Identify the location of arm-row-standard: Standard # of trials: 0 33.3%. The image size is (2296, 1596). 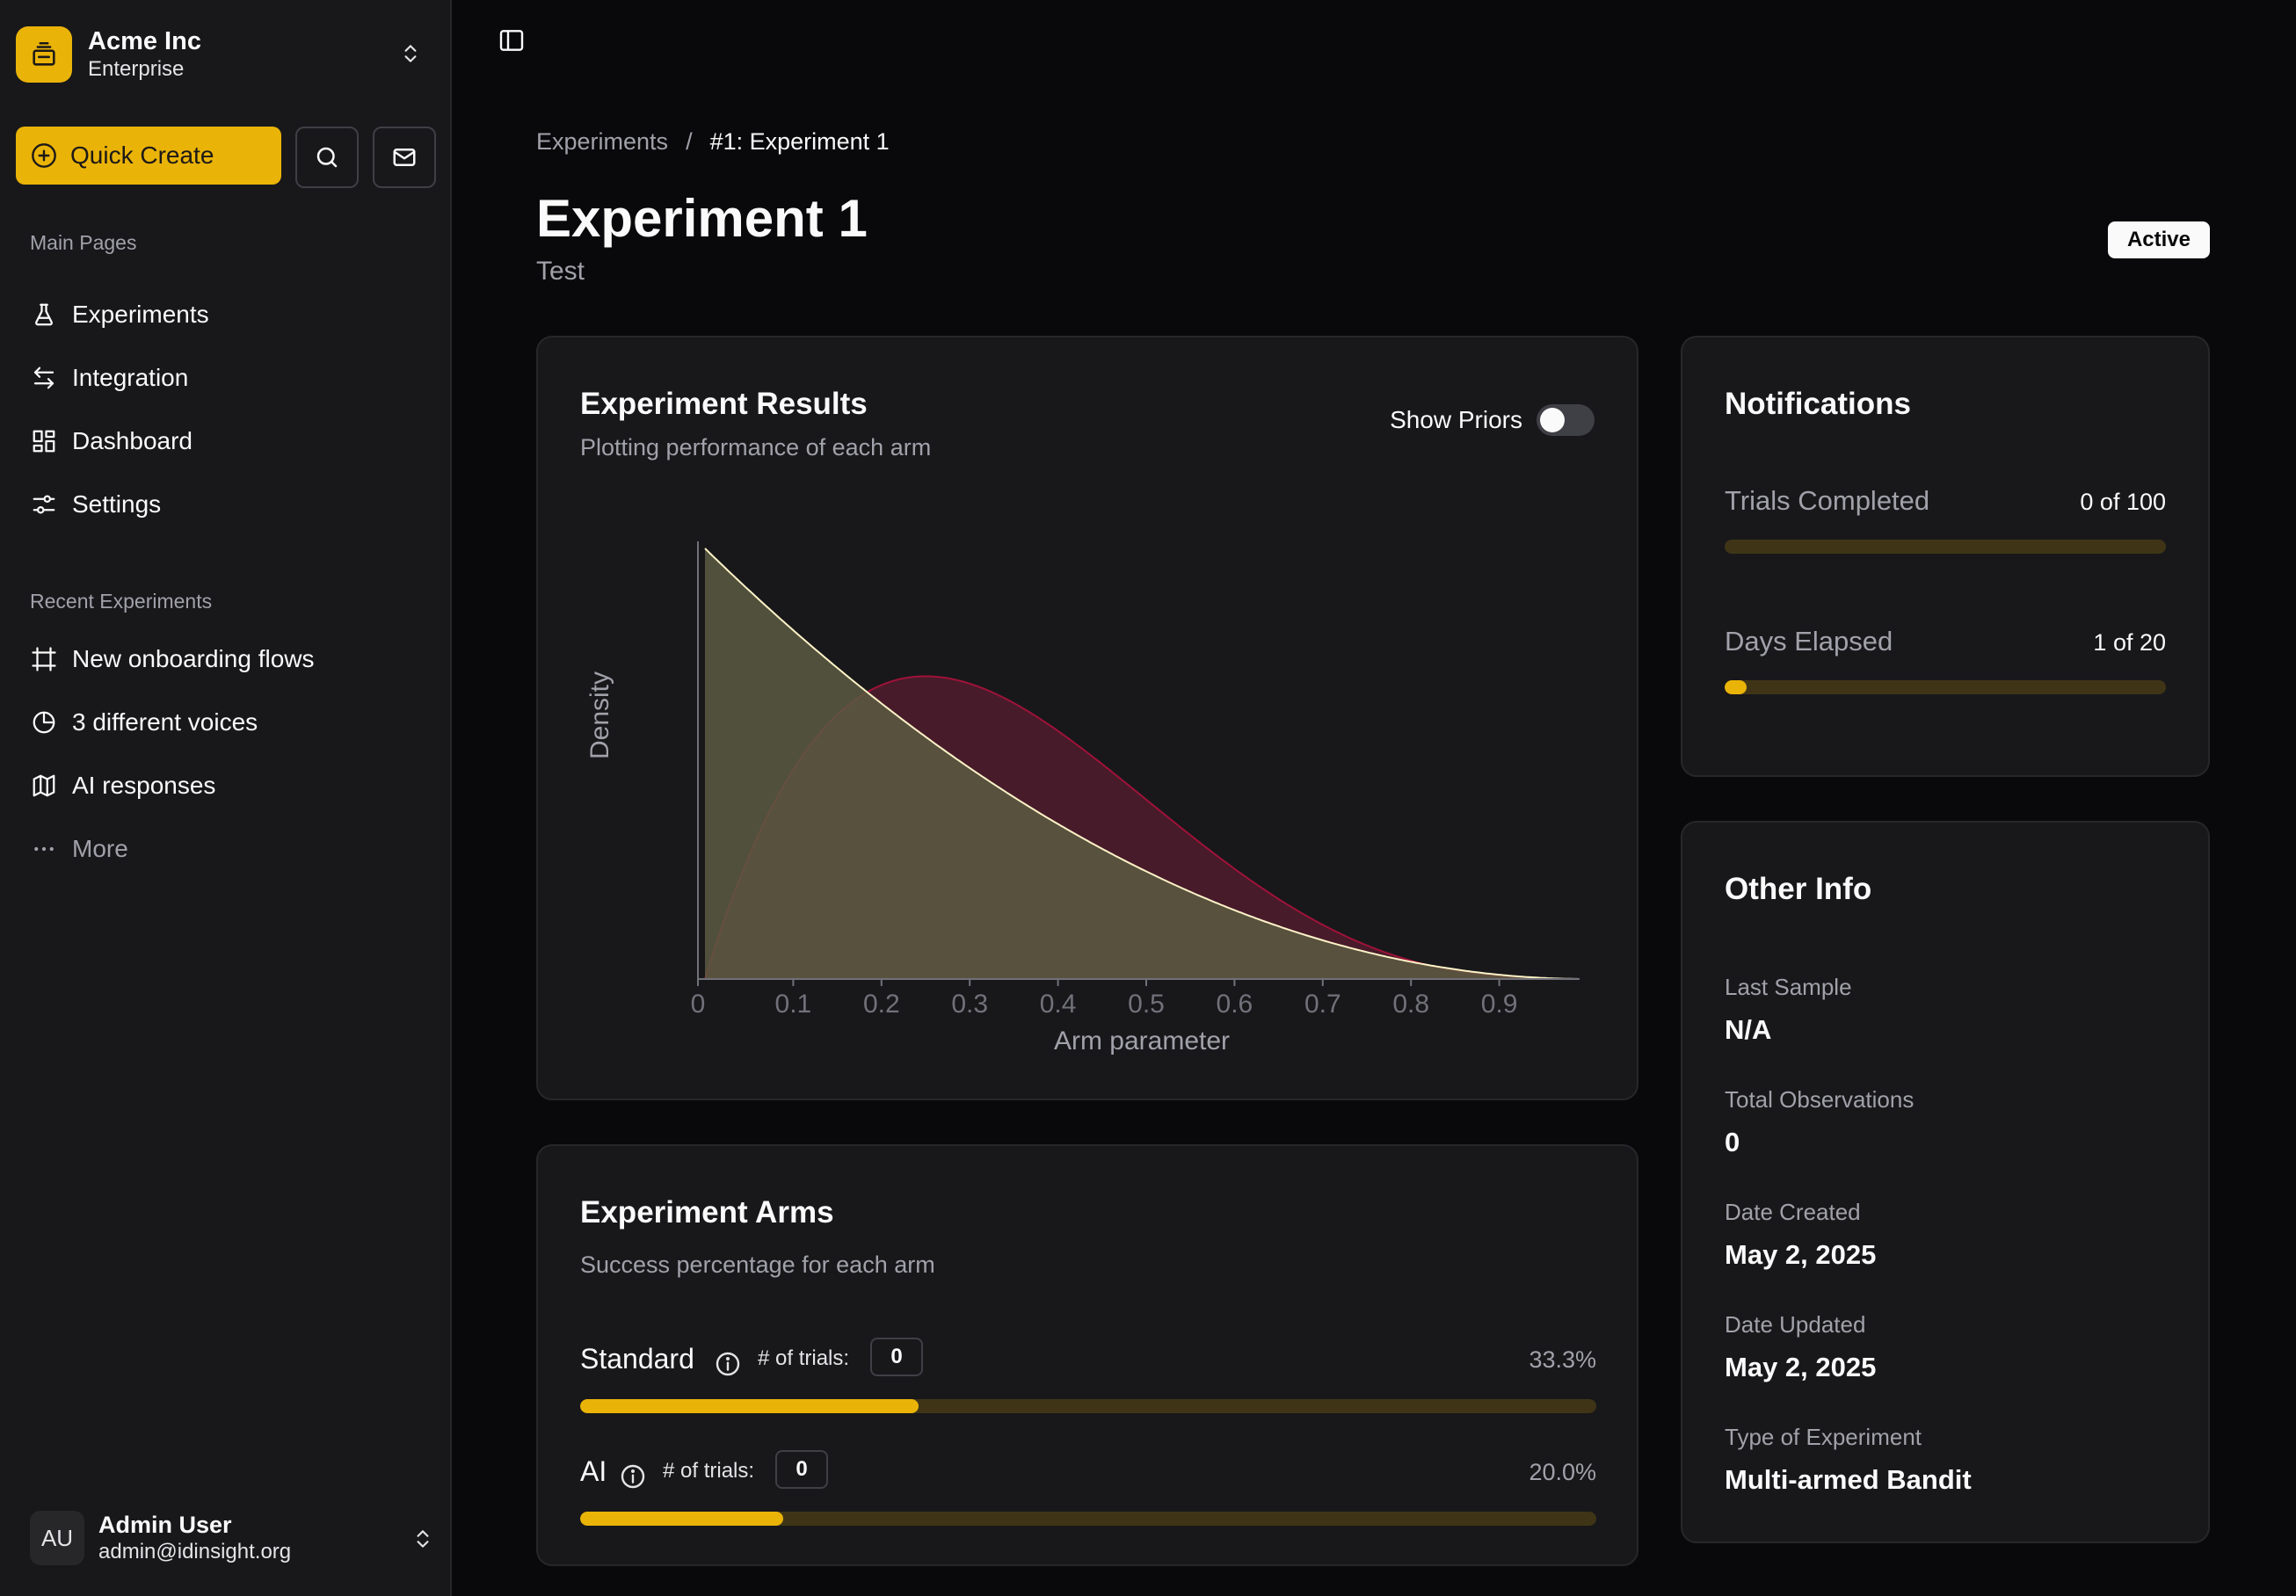
(1088, 1393).